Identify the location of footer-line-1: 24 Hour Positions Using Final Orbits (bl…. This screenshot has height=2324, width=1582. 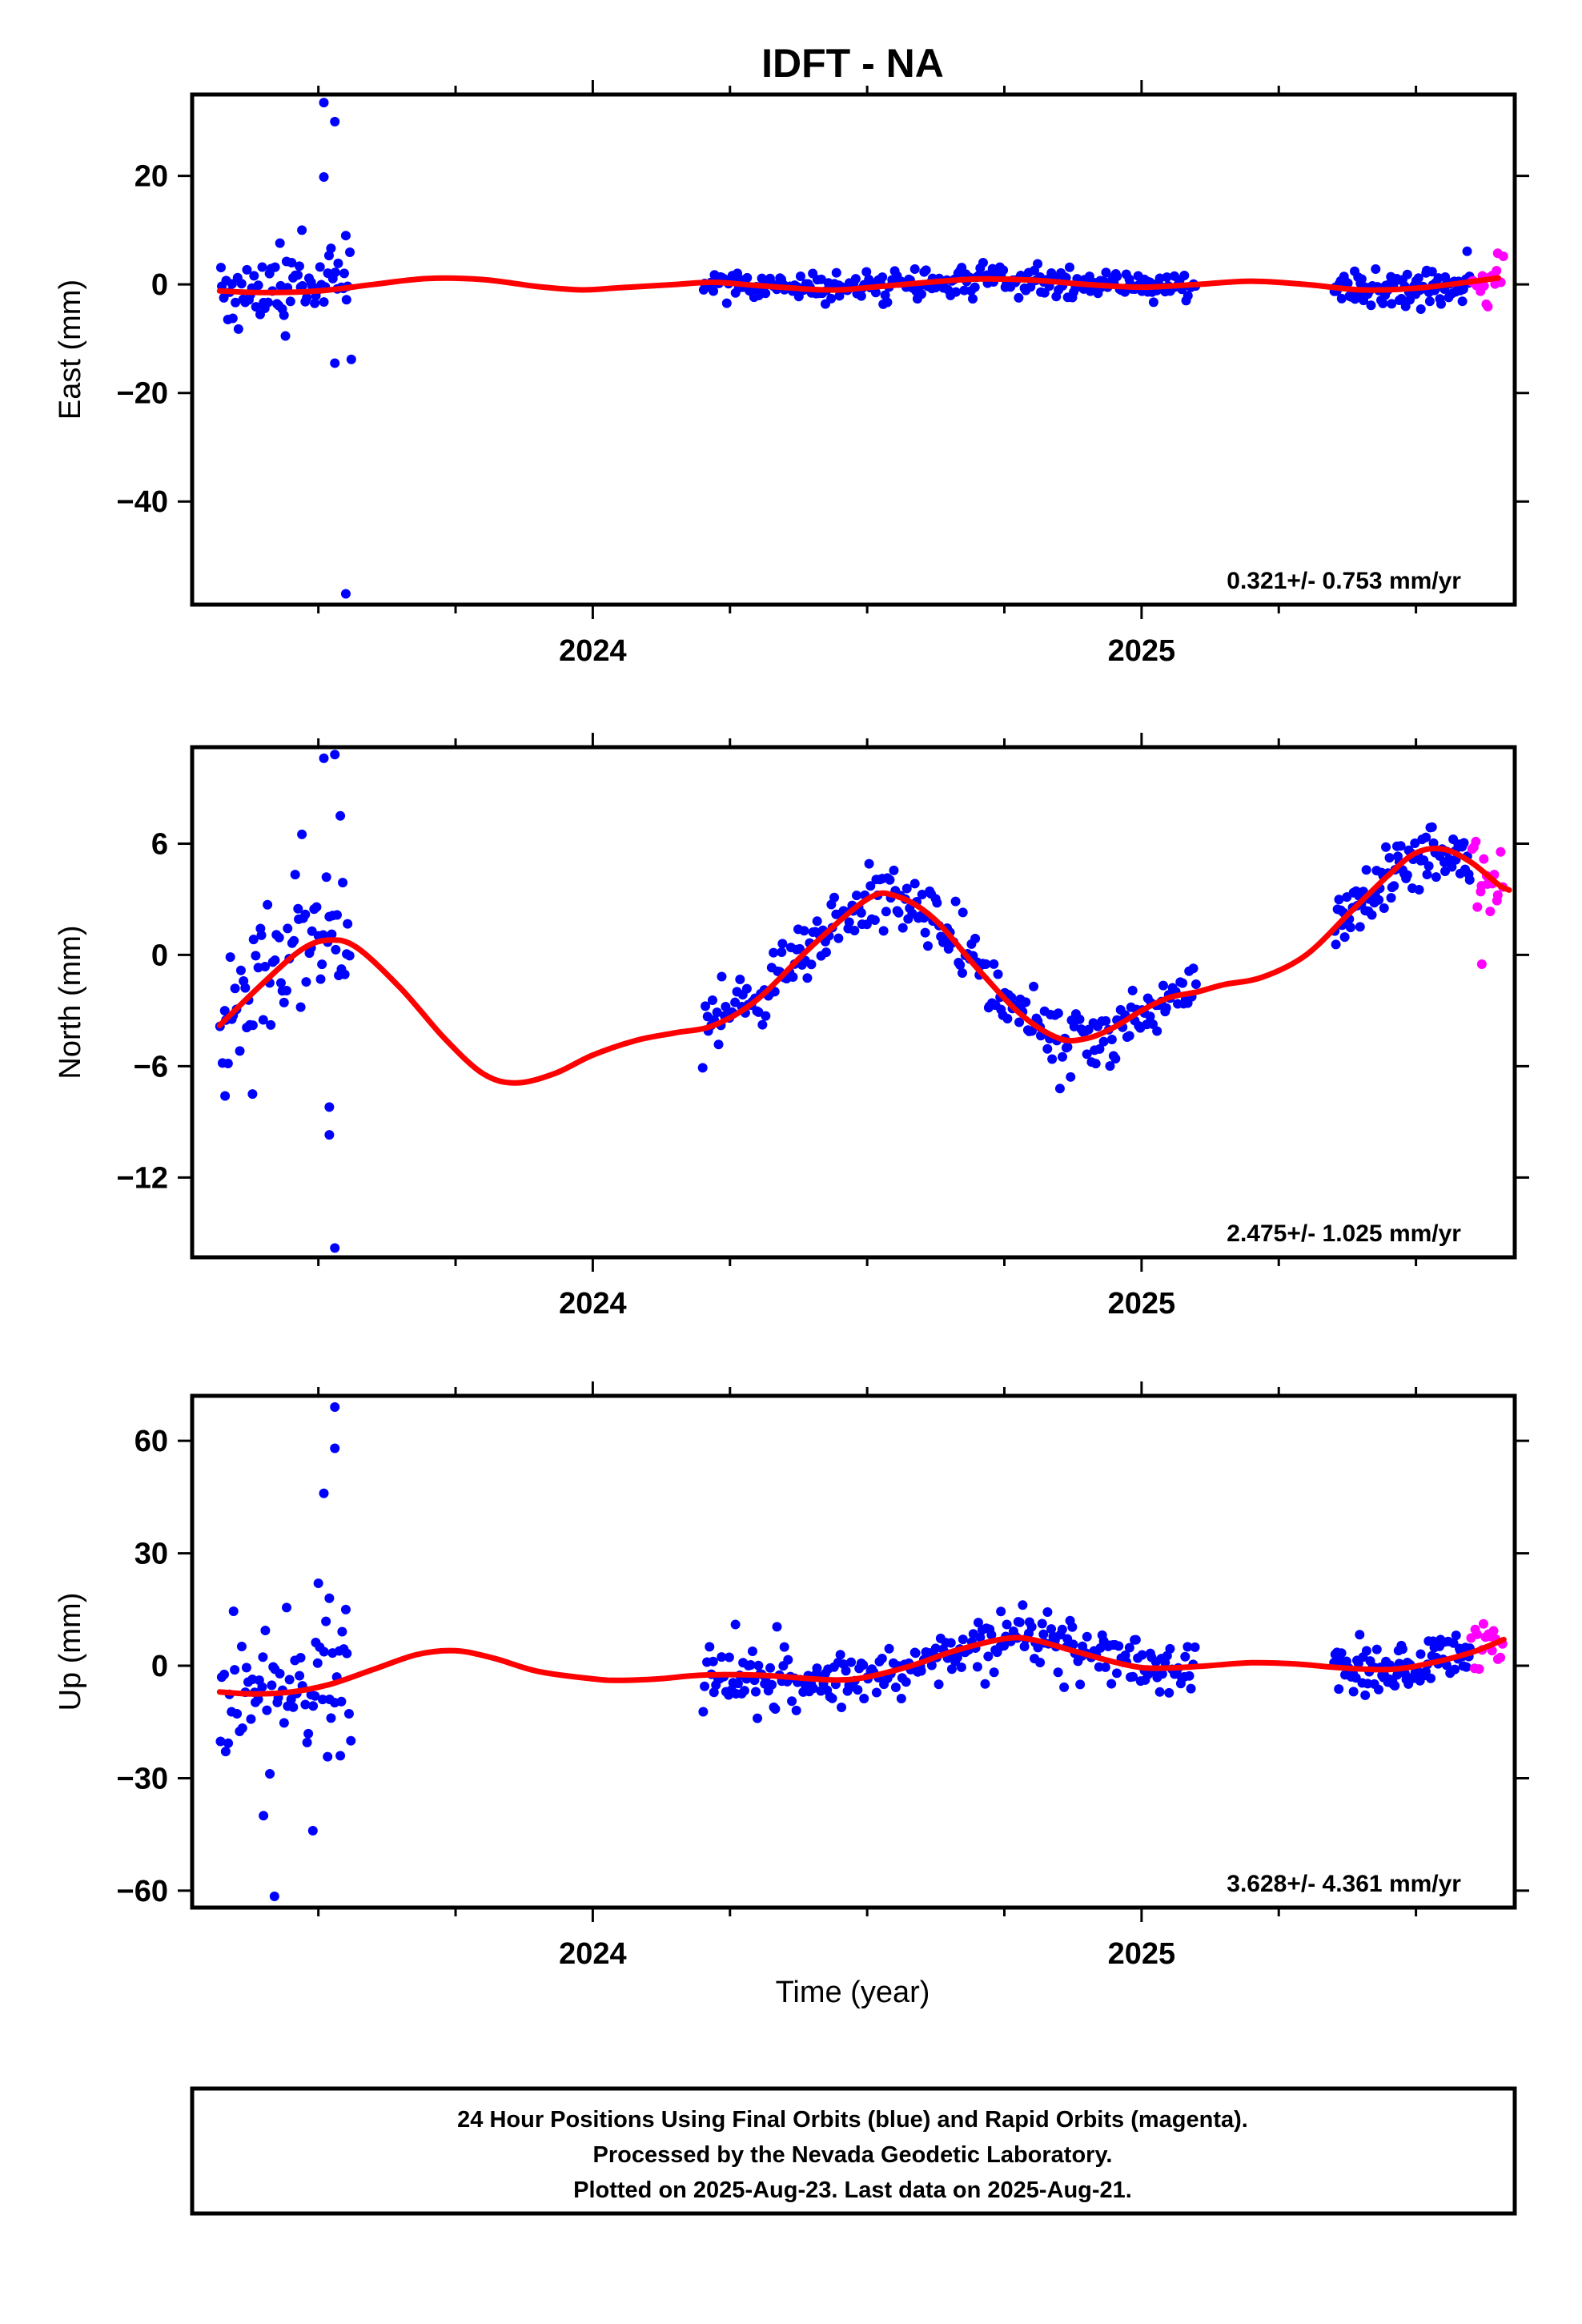
(852, 2120).